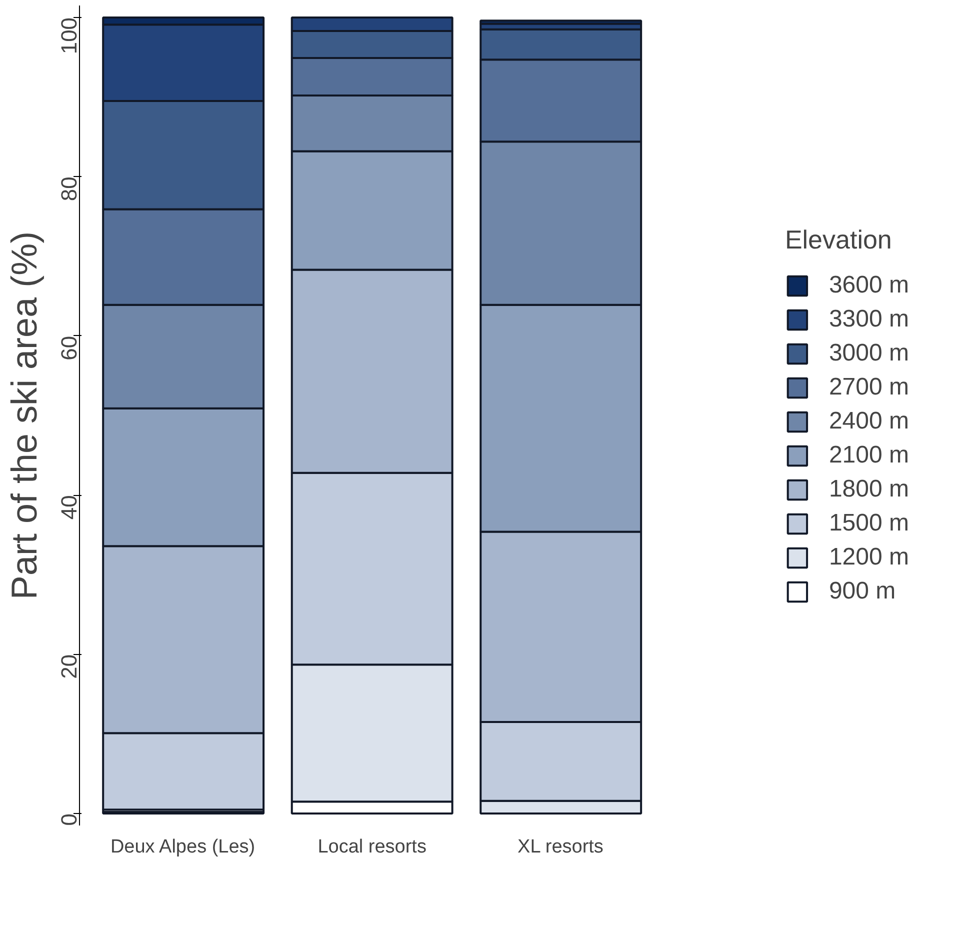  Describe the element at coordinates (69, 666) in the screenshot. I see `y-tick-label: 20` at that location.